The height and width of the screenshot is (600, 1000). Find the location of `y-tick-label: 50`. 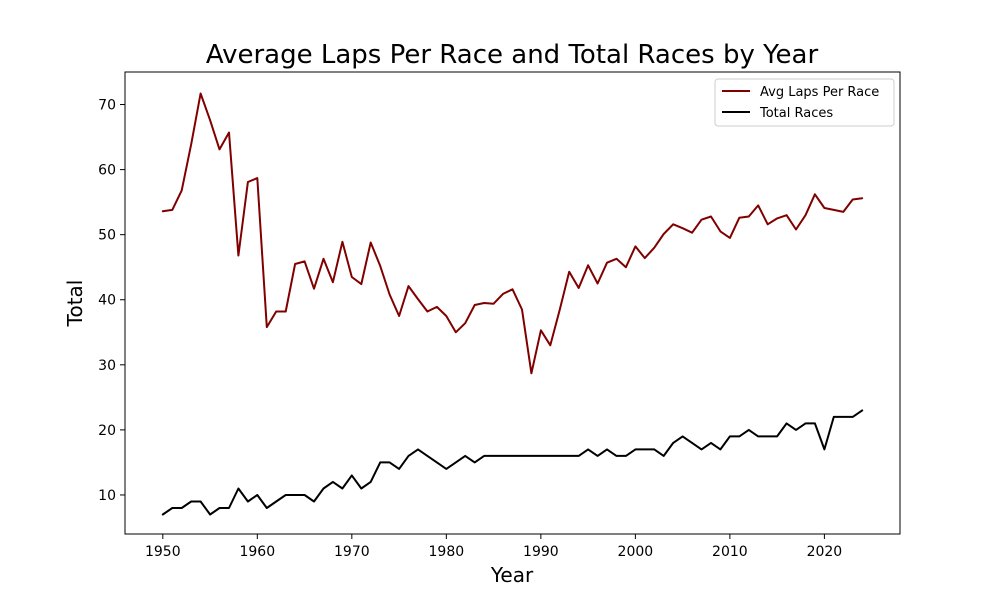

y-tick-label: 50 is located at coordinates (107, 236).